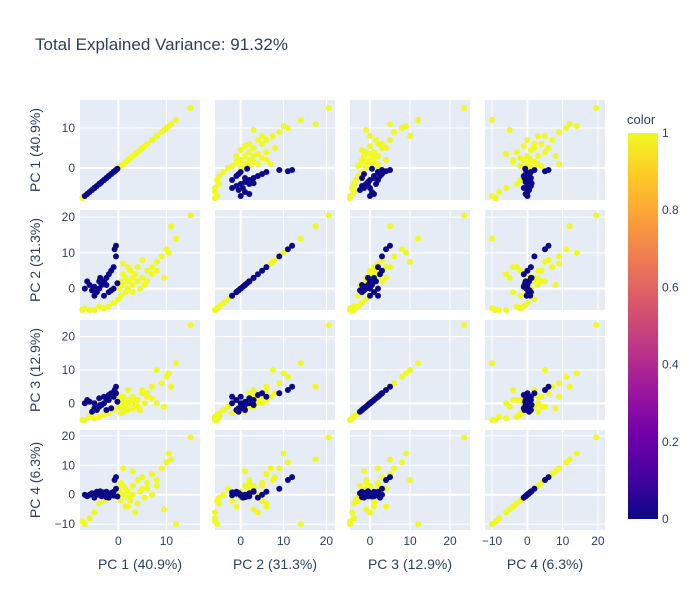 The image size is (700, 610). What do you see at coordinates (670, 210) in the screenshot?
I see `colorbar-tick-label: 0.8` at bounding box center [670, 210].